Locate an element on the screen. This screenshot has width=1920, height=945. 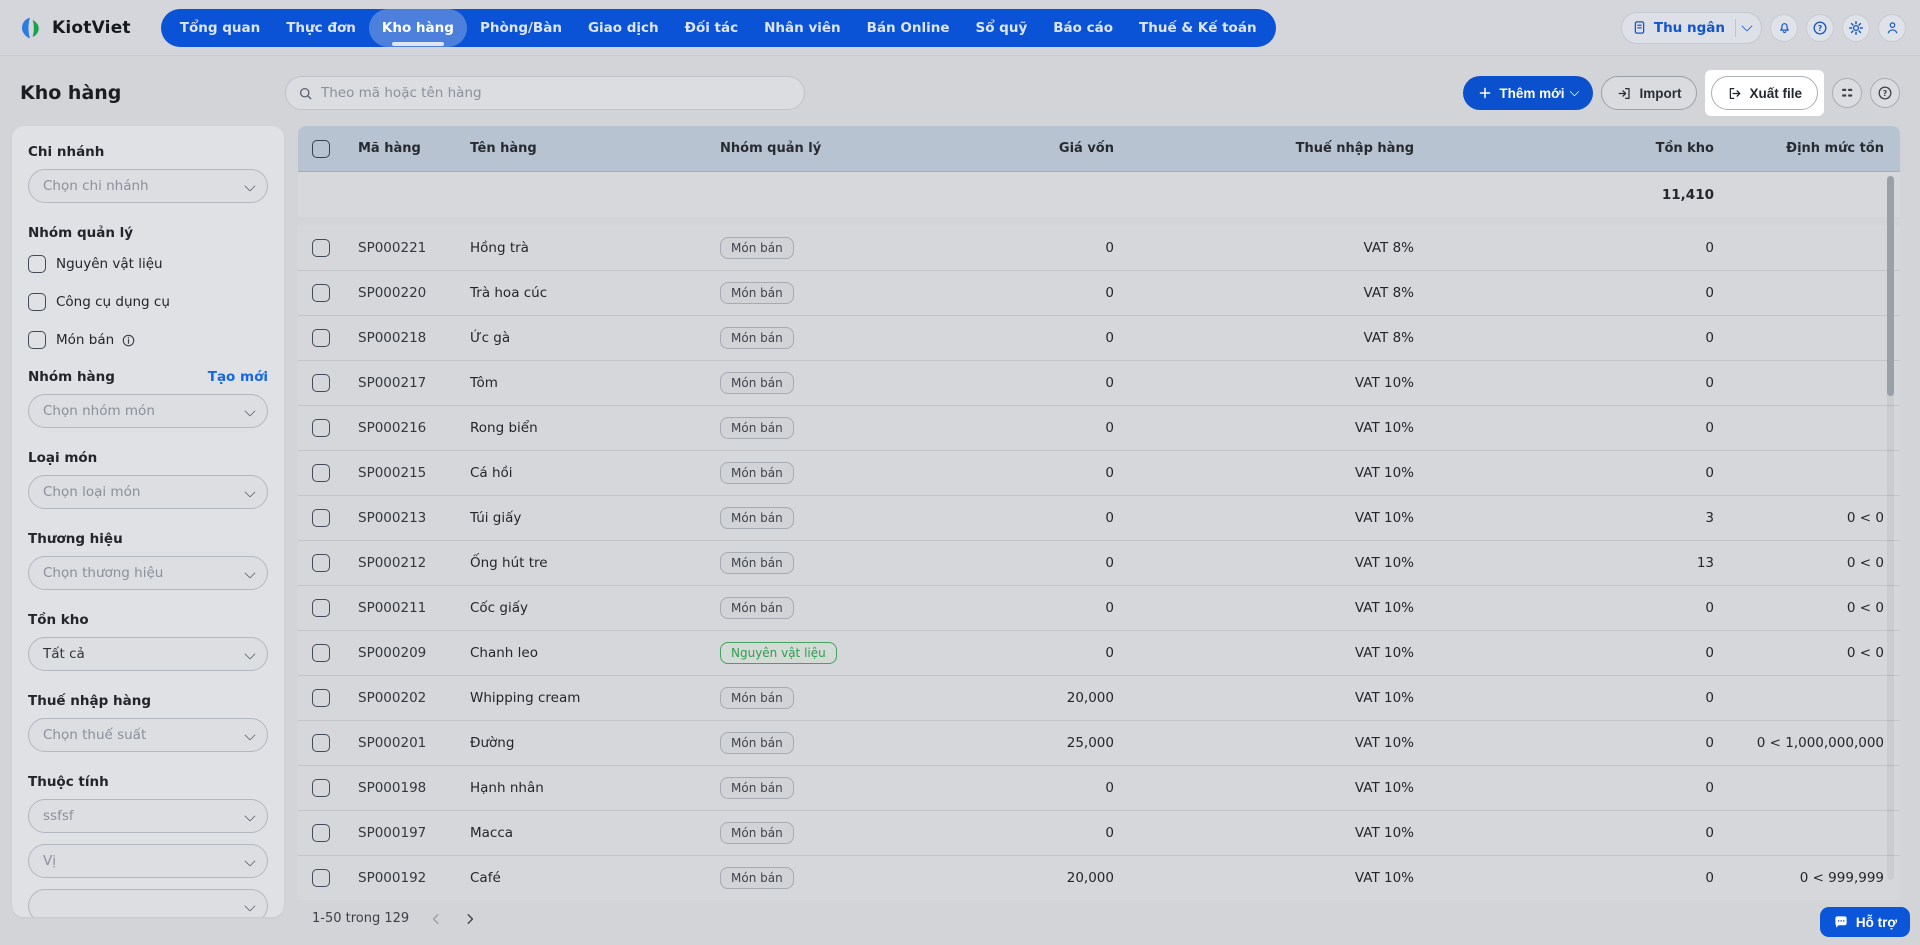
search-bar is located at coordinates (545, 93).